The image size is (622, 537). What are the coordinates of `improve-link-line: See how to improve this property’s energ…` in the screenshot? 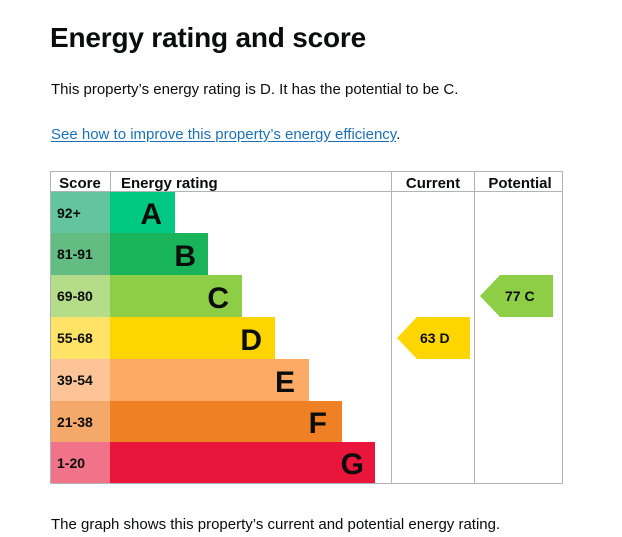 It's located at (225, 135).